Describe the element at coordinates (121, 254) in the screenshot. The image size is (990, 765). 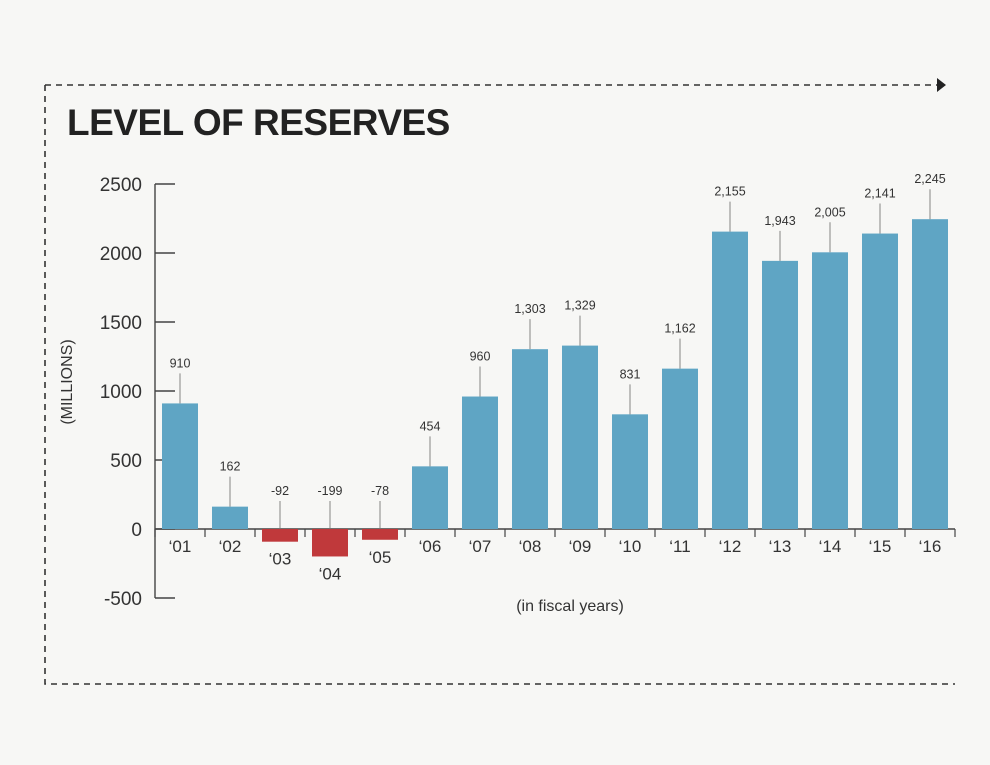
I see `y-tick-label: 2000` at that location.